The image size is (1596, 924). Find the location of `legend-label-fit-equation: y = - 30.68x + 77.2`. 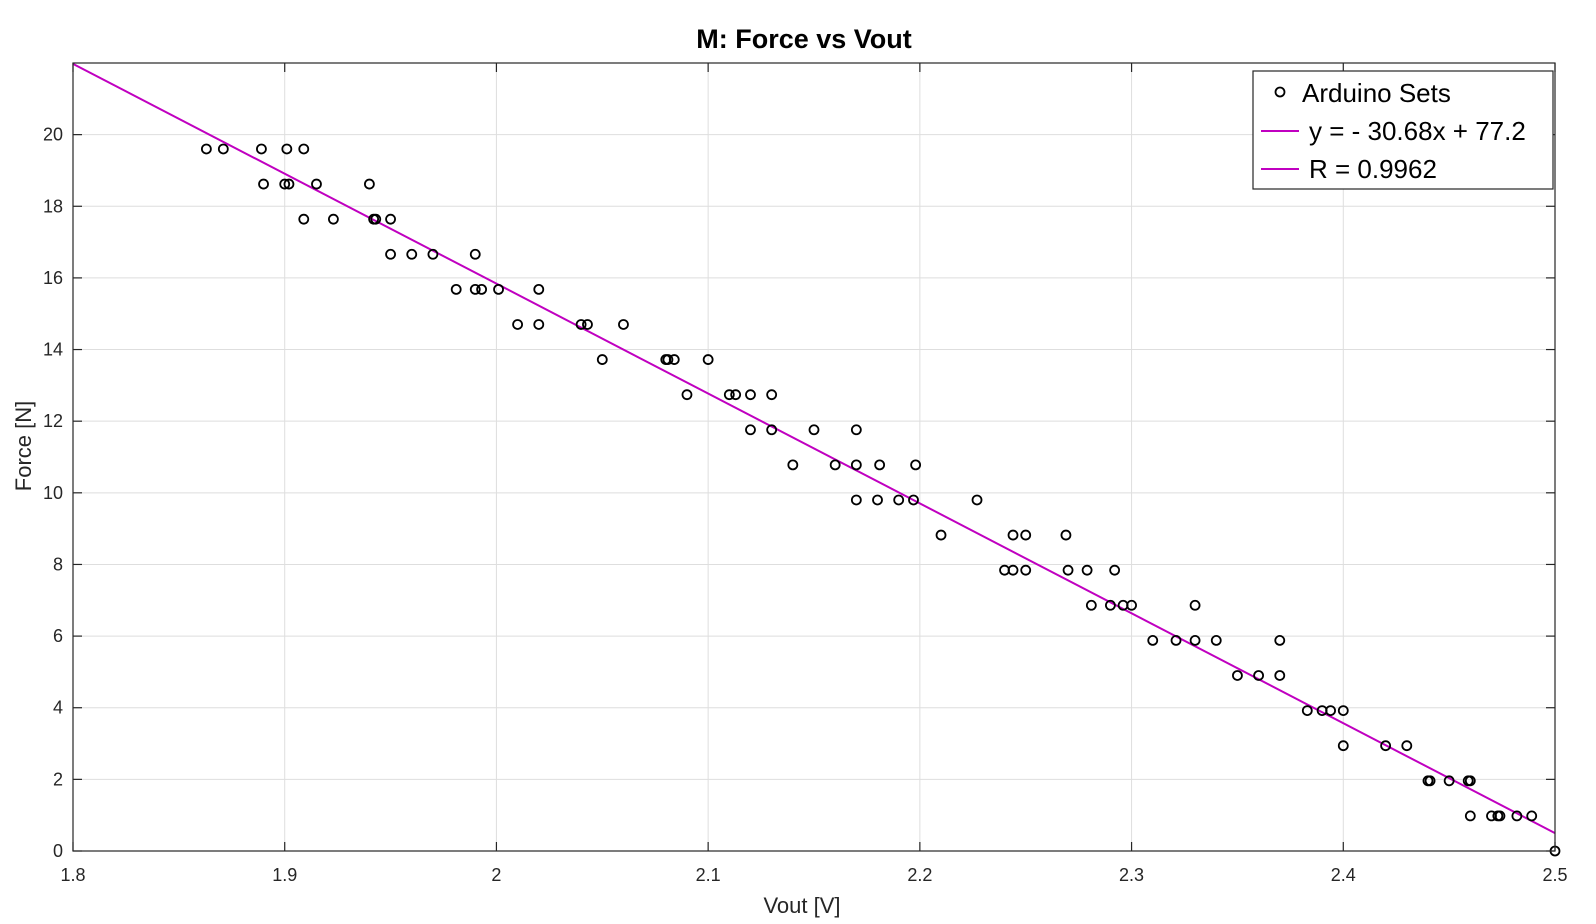

legend-label-fit-equation: y = - 30.68x + 77.2 is located at coordinates (1417, 131).